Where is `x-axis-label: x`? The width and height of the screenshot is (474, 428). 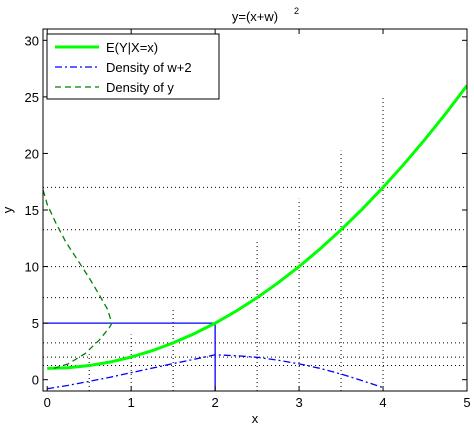 x-axis-label: x is located at coordinates (255, 418).